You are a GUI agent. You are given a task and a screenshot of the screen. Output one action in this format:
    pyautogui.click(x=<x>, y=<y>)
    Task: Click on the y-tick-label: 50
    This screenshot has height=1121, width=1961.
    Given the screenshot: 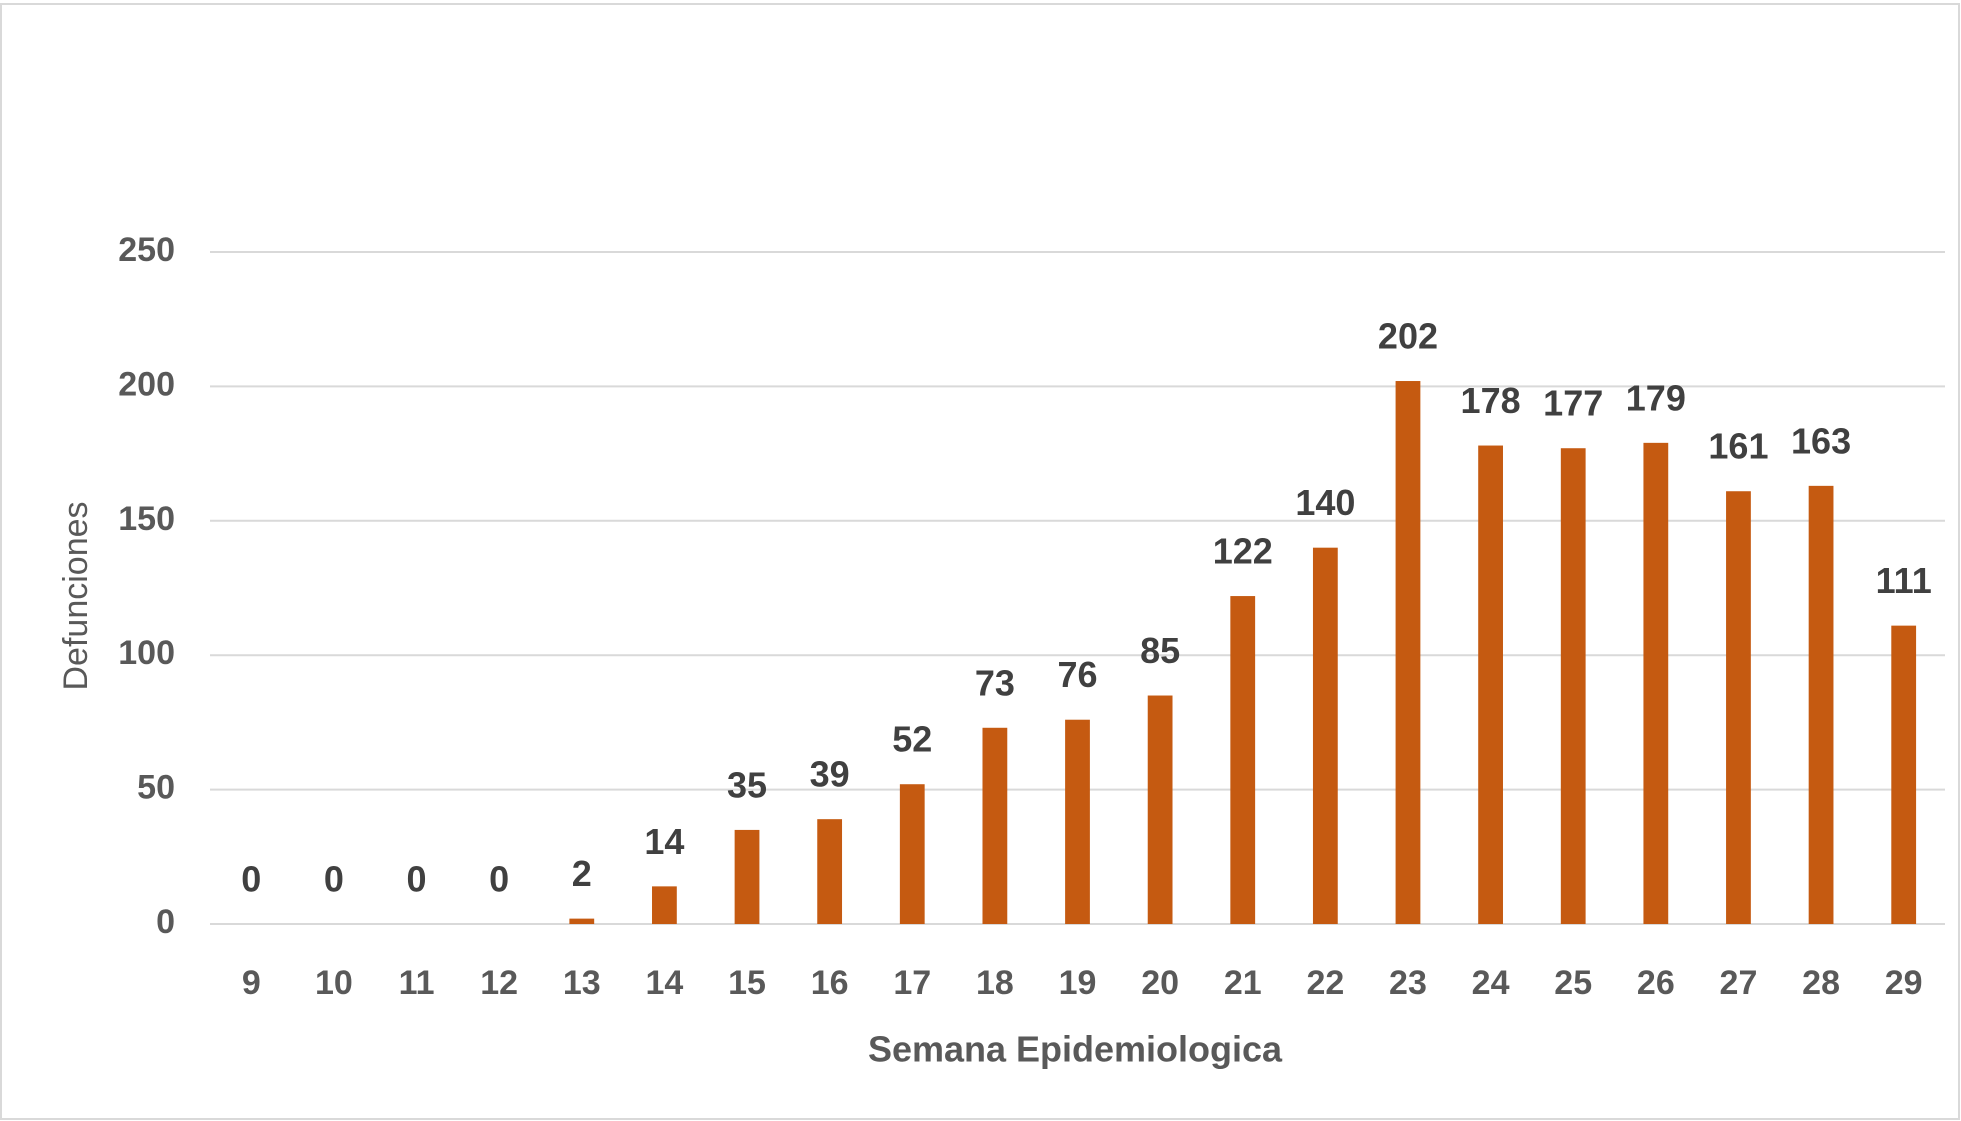 What is the action you would take?
    pyautogui.click(x=156, y=788)
    